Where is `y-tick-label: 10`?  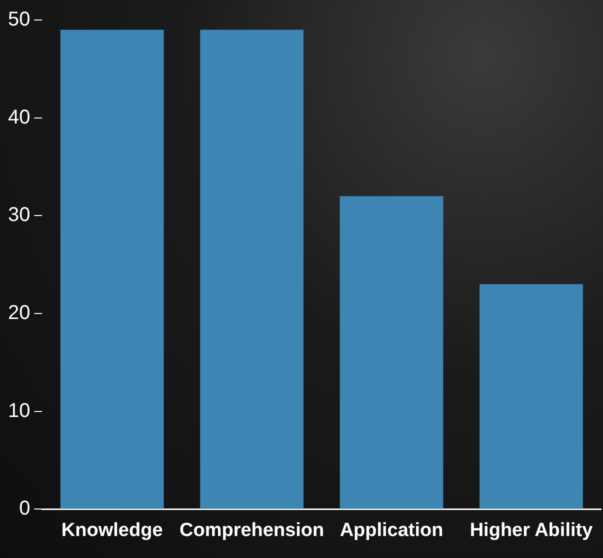 y-tick-label: 10 is located at coordinates (19, 411).